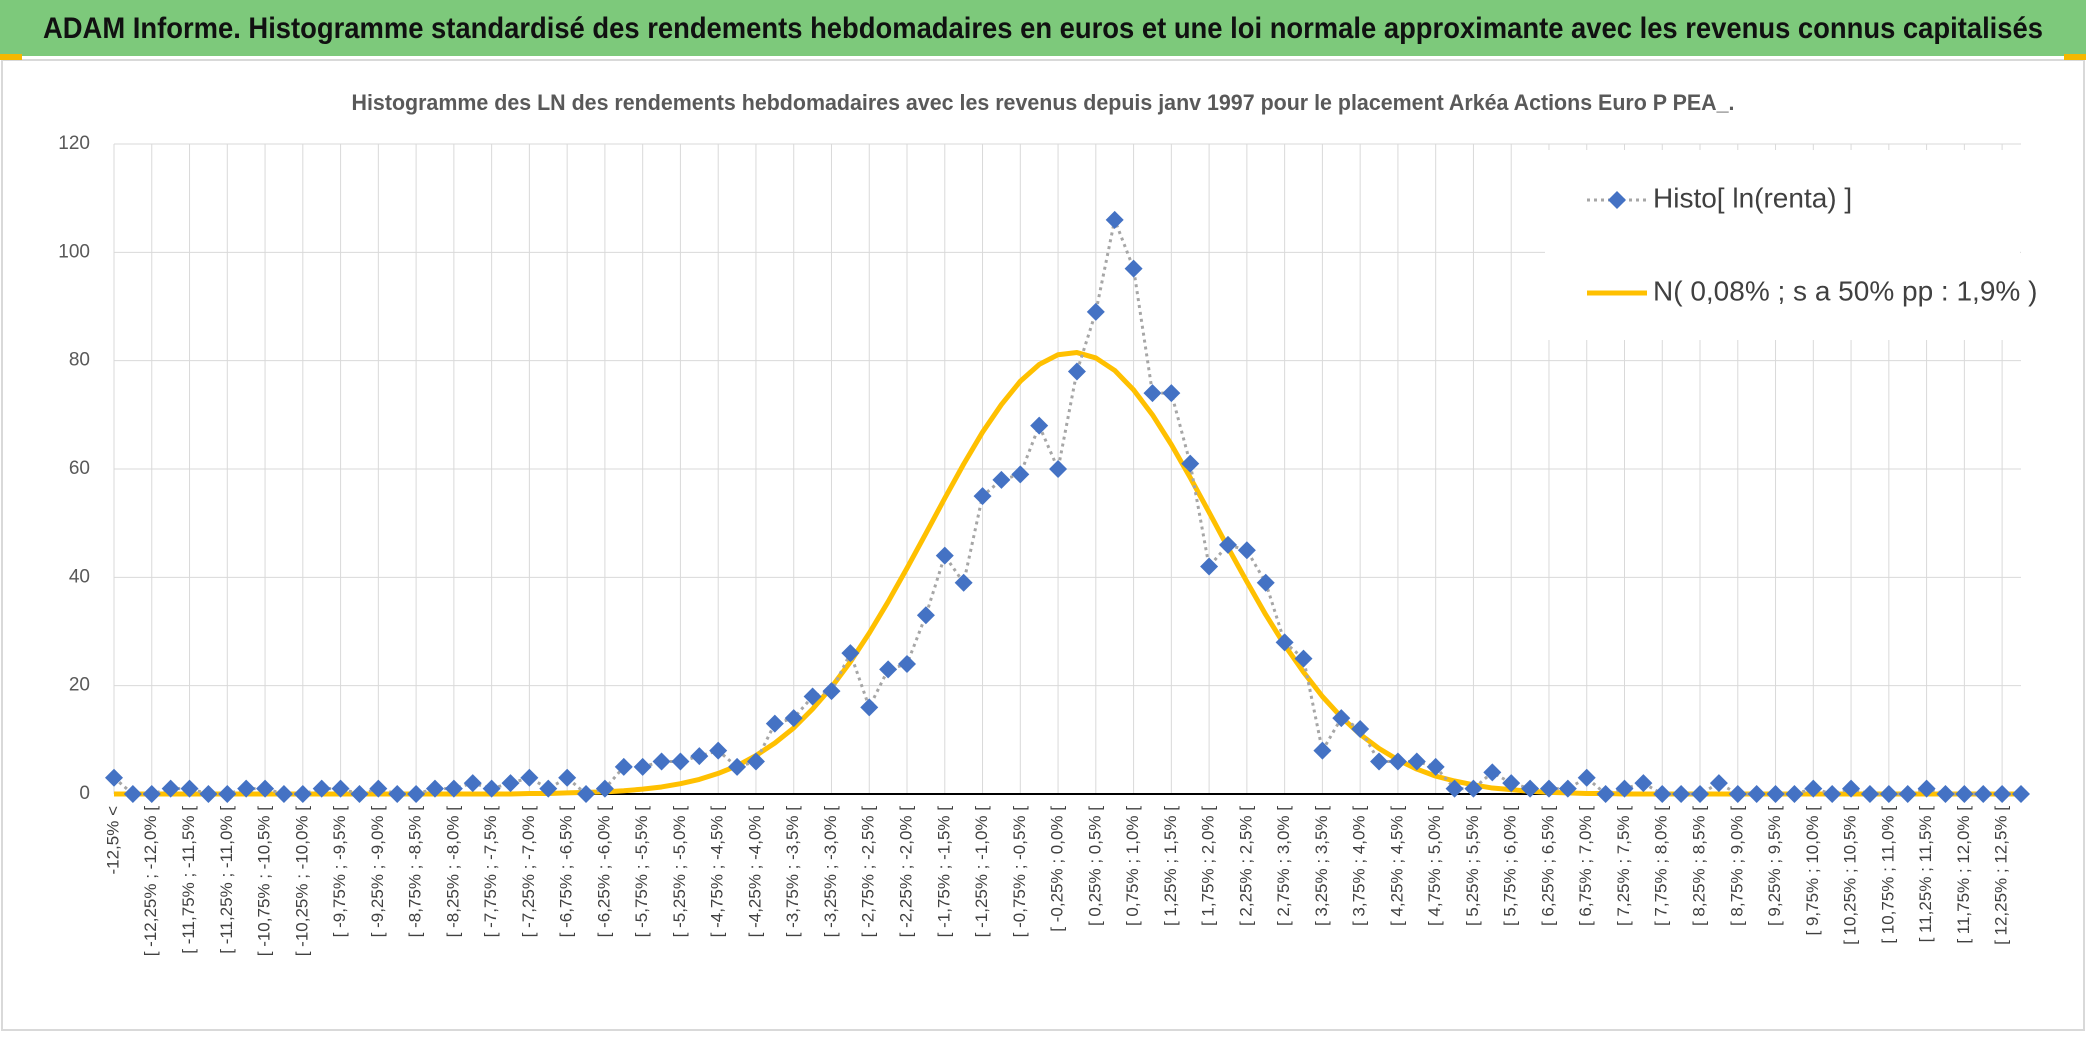  I want to click on x-tick-label: [ -3,25% ; -3,0% [, so click(830, 872).